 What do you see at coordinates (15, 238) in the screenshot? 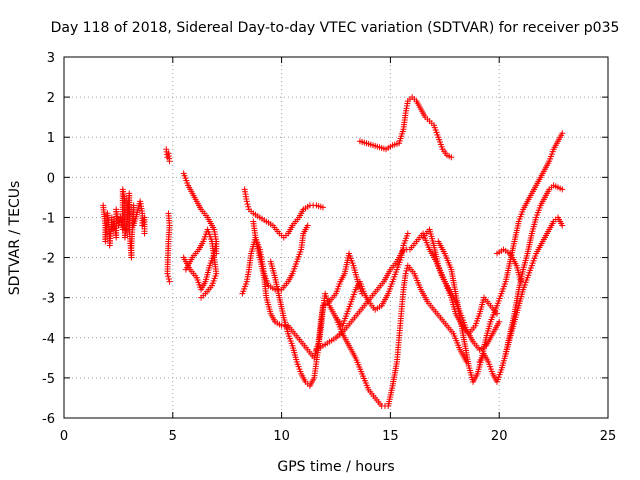
I see `y-axis-label: SDTVAR / TECUs` at bounding box center [15, 238].